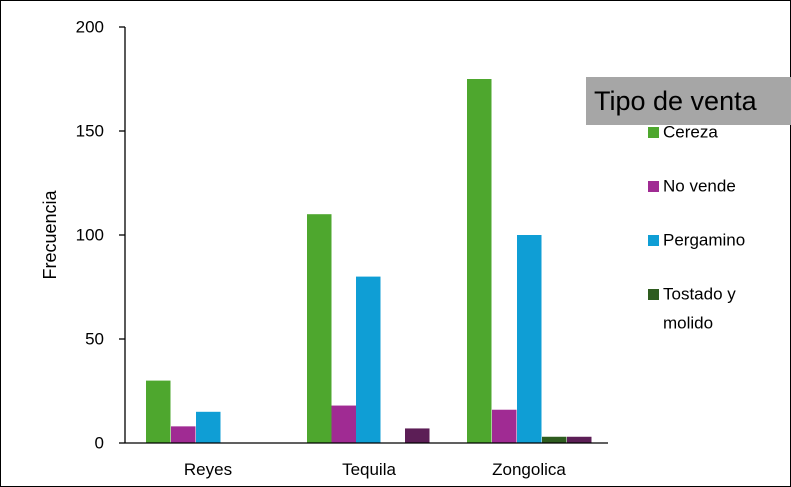  Describe the element at coordinates (699, 294) in the screenshot. I see `legend-label: Tostado y` at that location.